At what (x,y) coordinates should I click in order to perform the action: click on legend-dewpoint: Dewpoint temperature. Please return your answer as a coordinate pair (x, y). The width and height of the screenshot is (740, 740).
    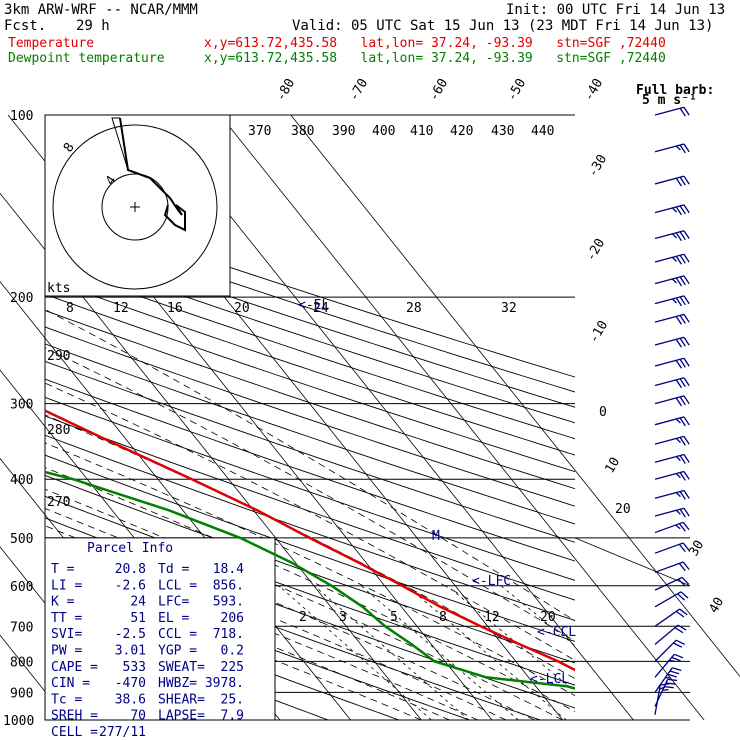
    Looking at the image, I should click on (86, 58).